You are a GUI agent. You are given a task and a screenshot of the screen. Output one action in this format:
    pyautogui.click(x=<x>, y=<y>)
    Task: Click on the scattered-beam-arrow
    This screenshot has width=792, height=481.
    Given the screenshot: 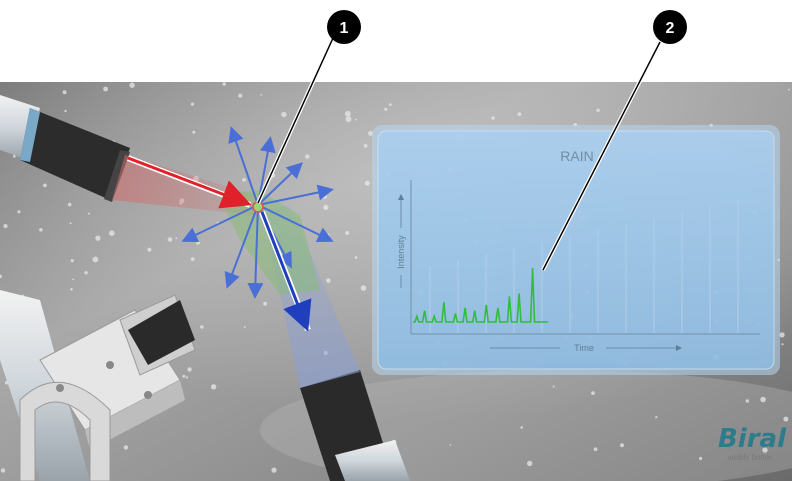 What is the action you would take?
    pyautogui.click(x=285, y=271)
    